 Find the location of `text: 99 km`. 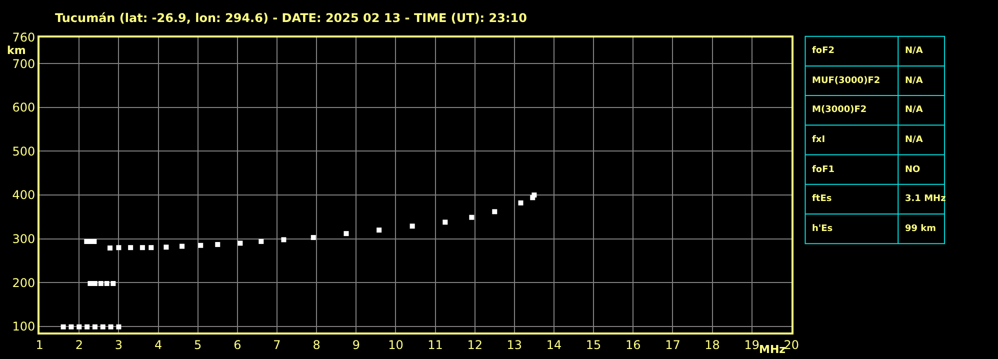

text: 99 km is located at coordinates (920, 229).